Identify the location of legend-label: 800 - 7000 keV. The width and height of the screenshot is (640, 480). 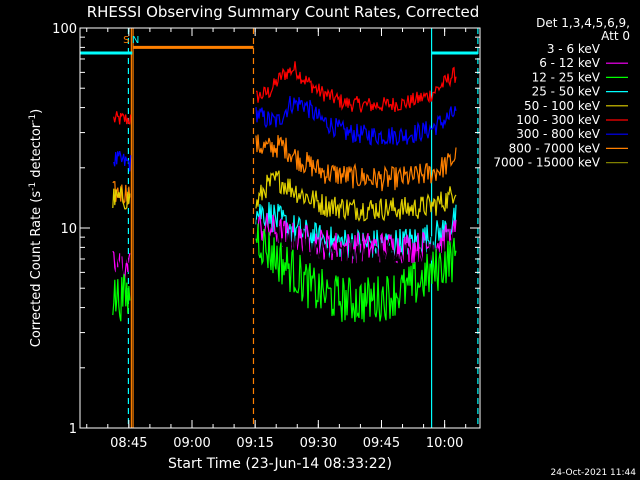
(555, 148).